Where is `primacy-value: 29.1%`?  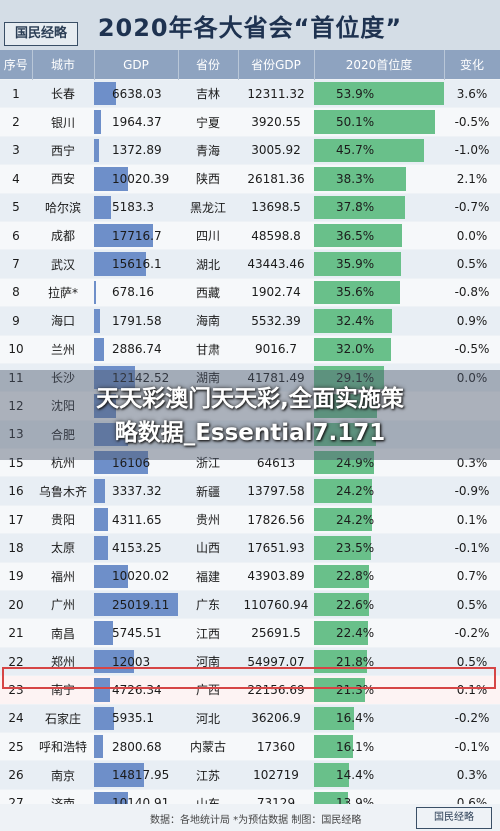 primacy-value: 29.1% is located at coordinates (355, 377).